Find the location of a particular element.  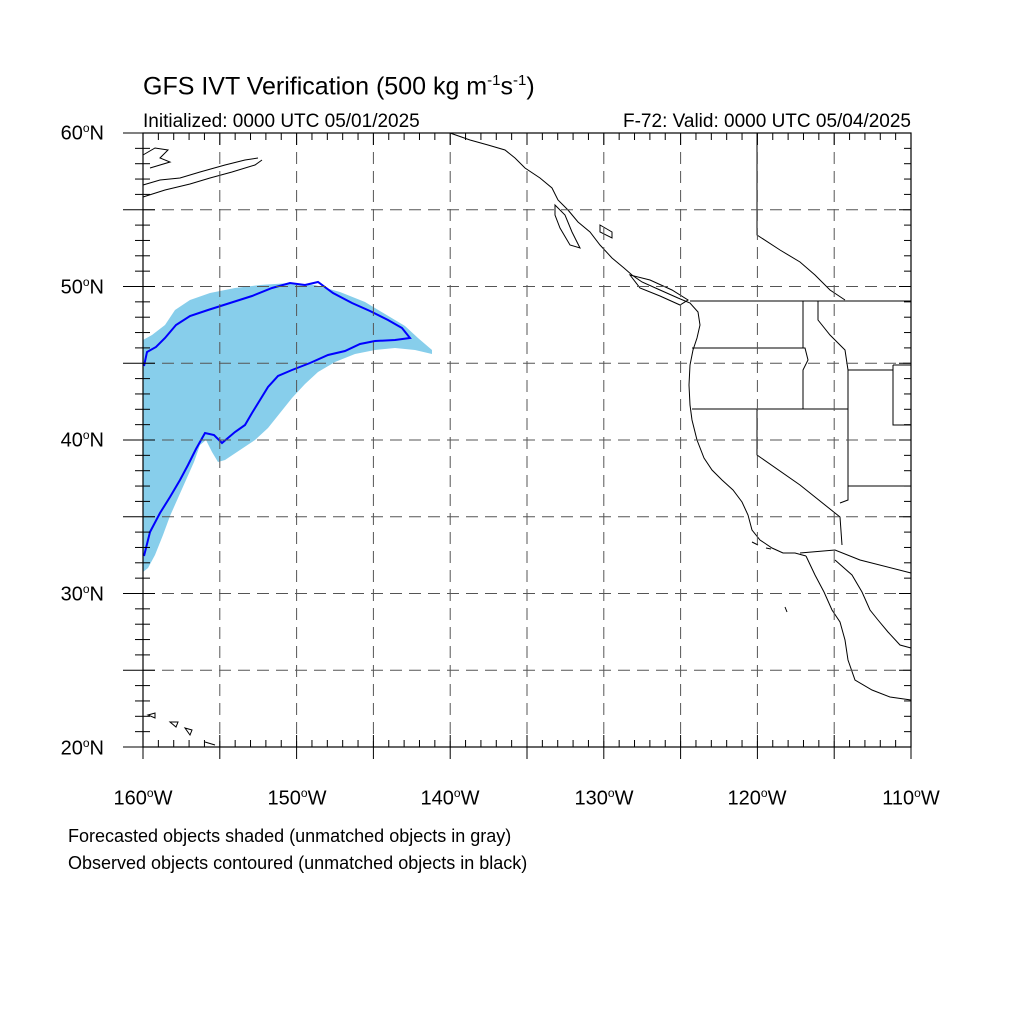

borders is located at coordinates (801, 353).